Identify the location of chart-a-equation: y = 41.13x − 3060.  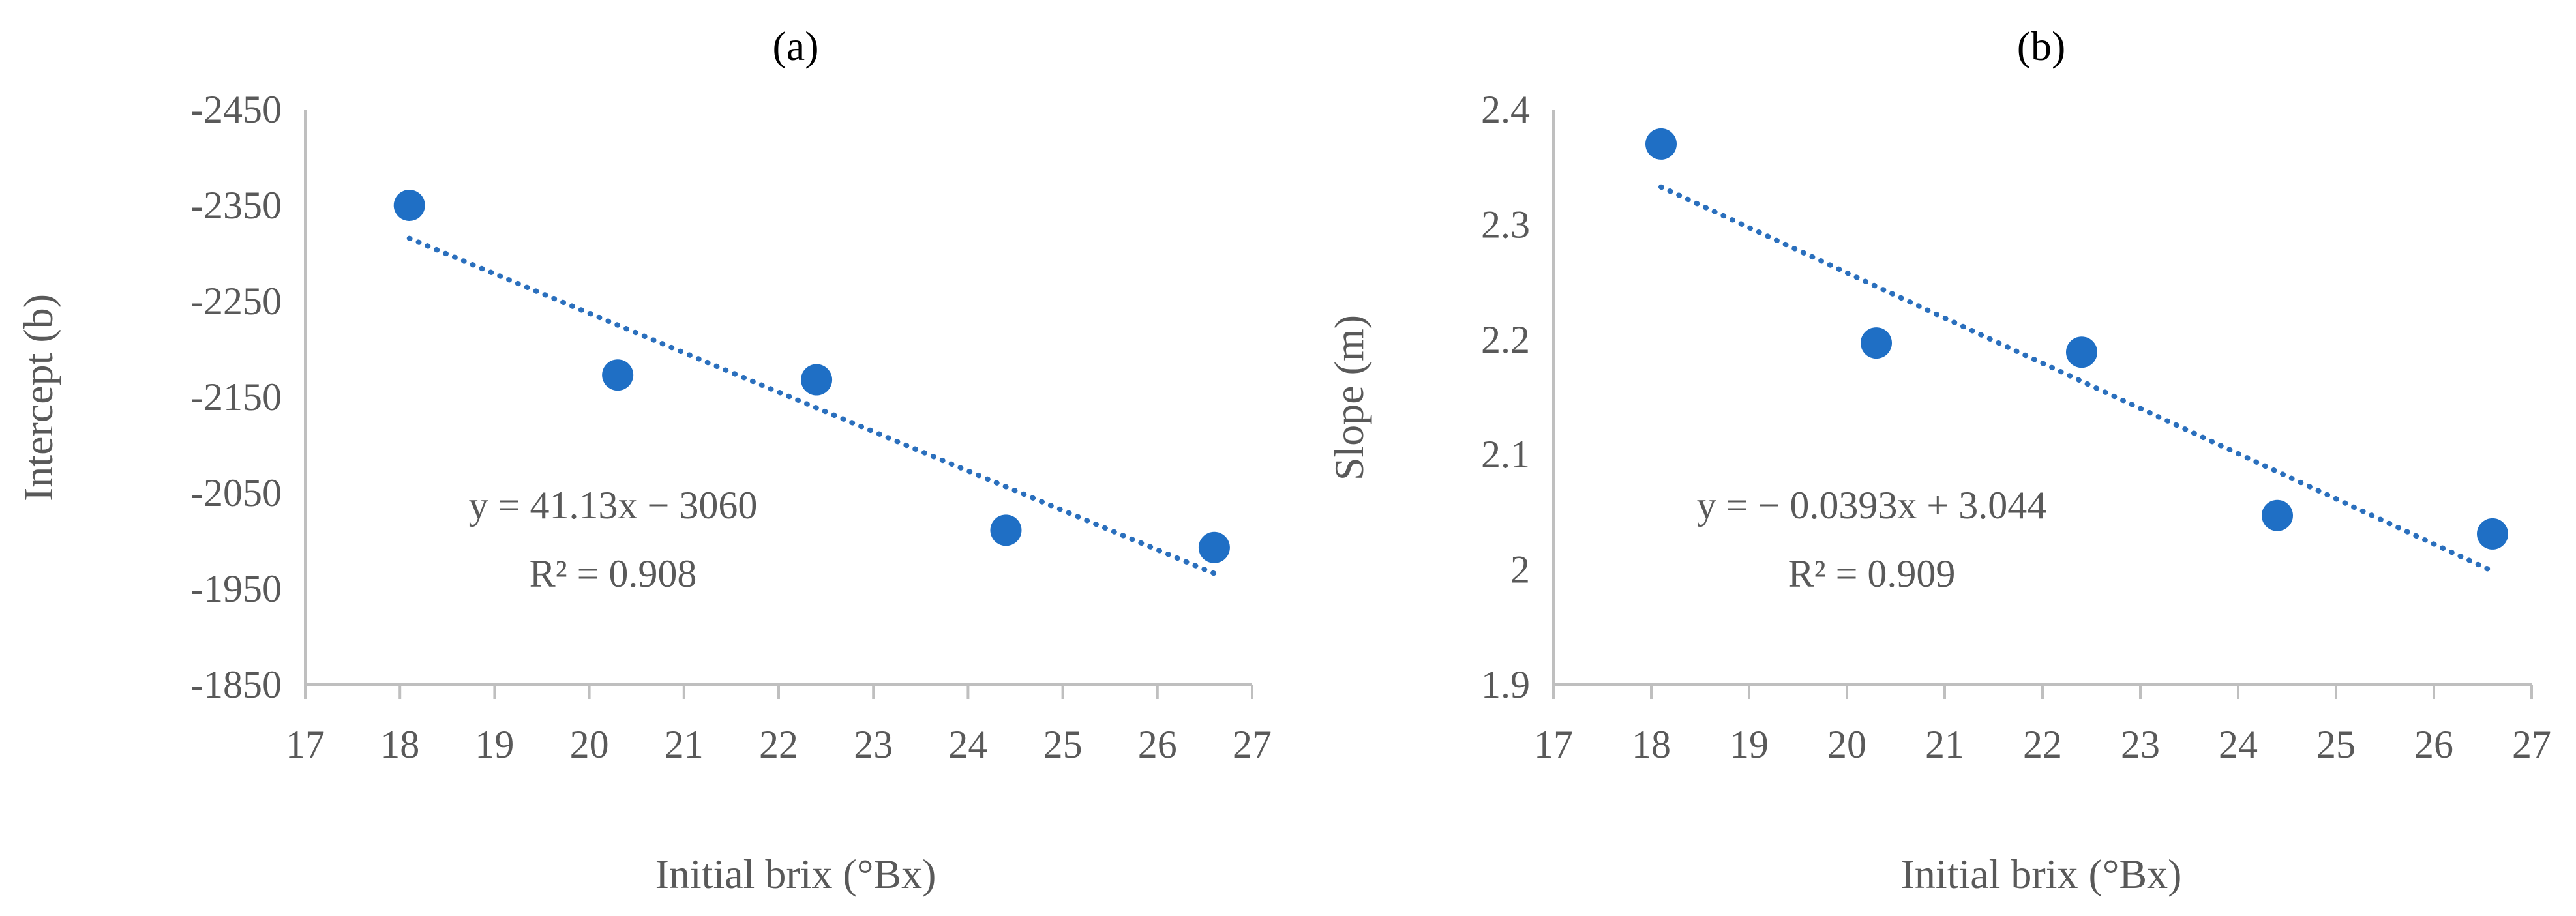
(613, 506).